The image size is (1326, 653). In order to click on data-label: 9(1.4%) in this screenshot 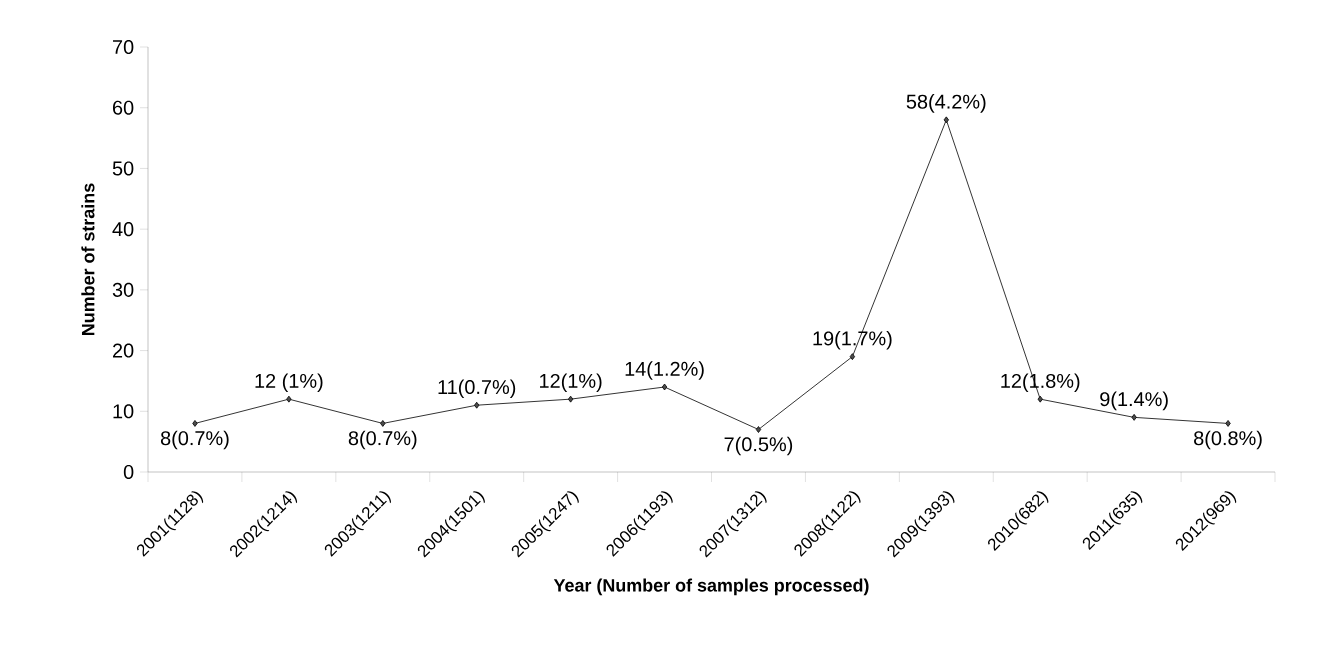, I will do `click(1134, 401)`.